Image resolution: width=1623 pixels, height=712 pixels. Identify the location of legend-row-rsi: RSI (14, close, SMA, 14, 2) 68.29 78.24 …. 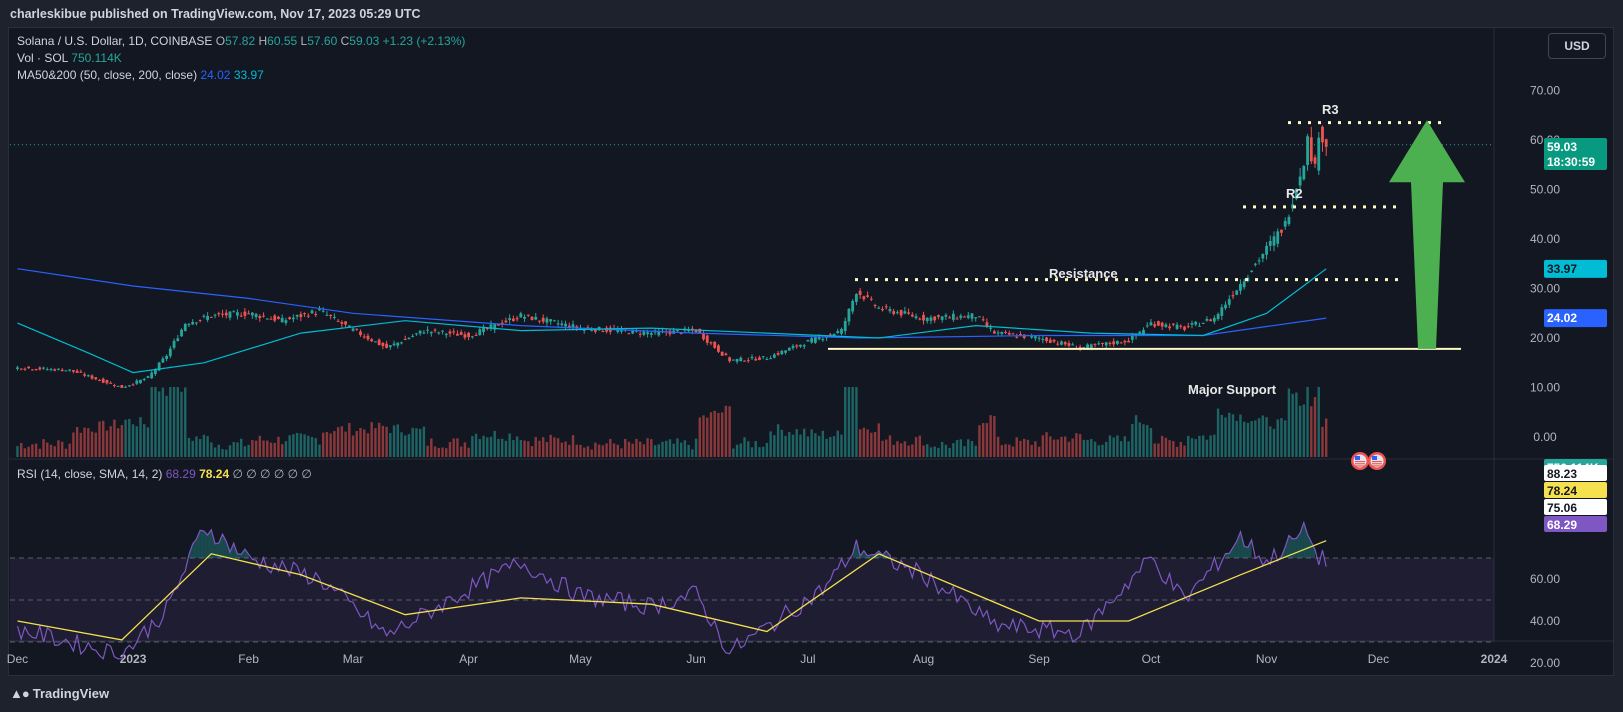
(164, 474).